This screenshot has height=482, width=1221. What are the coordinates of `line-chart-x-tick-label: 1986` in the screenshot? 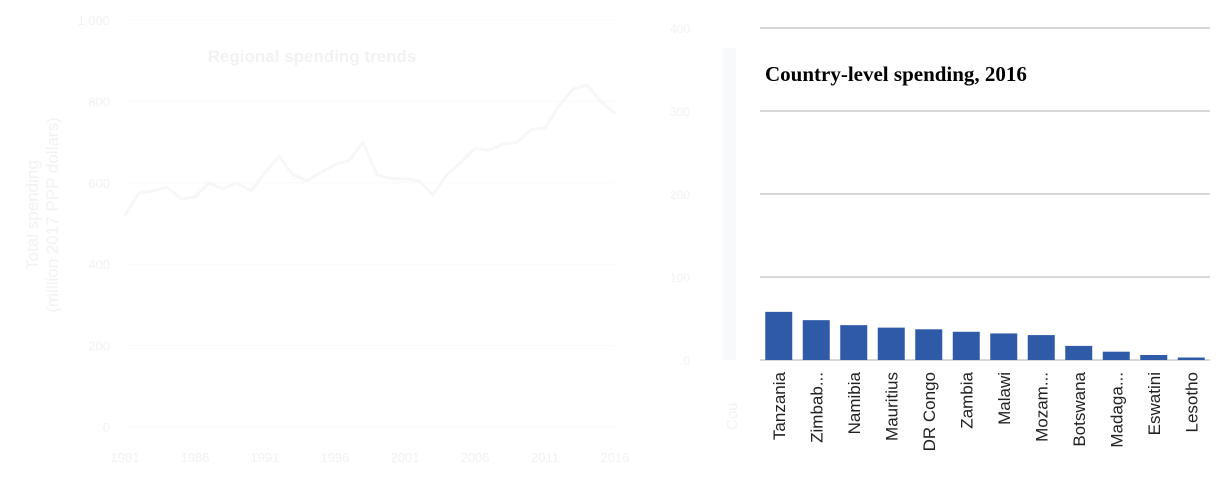 It's located at (195, 457).